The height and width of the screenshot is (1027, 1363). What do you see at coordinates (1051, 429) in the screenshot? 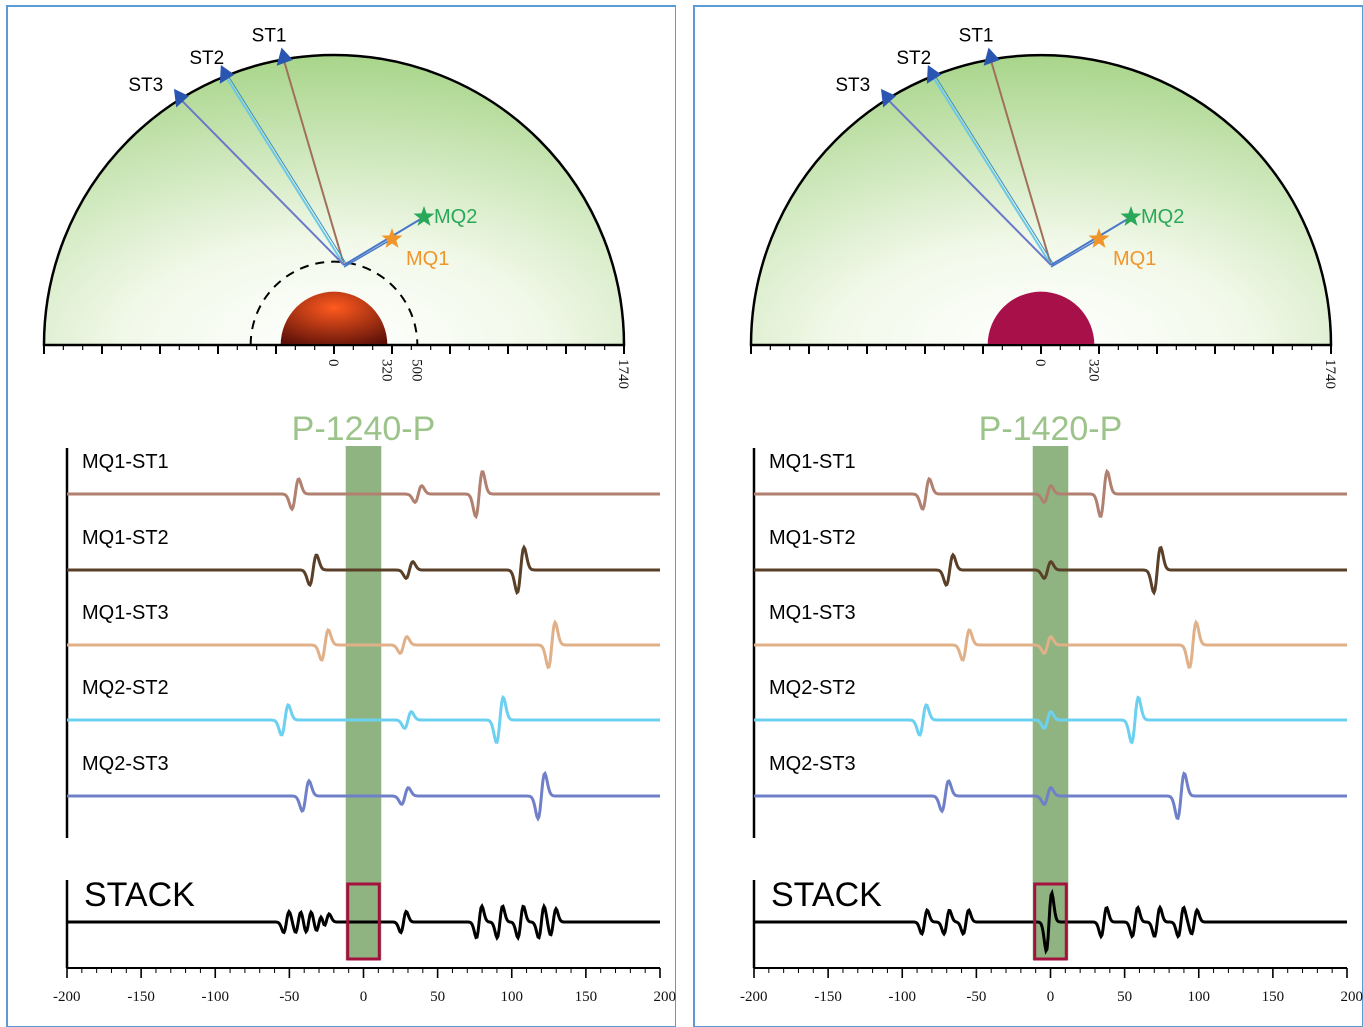
I see `phase-window-label: P-1420-P` at bounding box center [1051, 429].